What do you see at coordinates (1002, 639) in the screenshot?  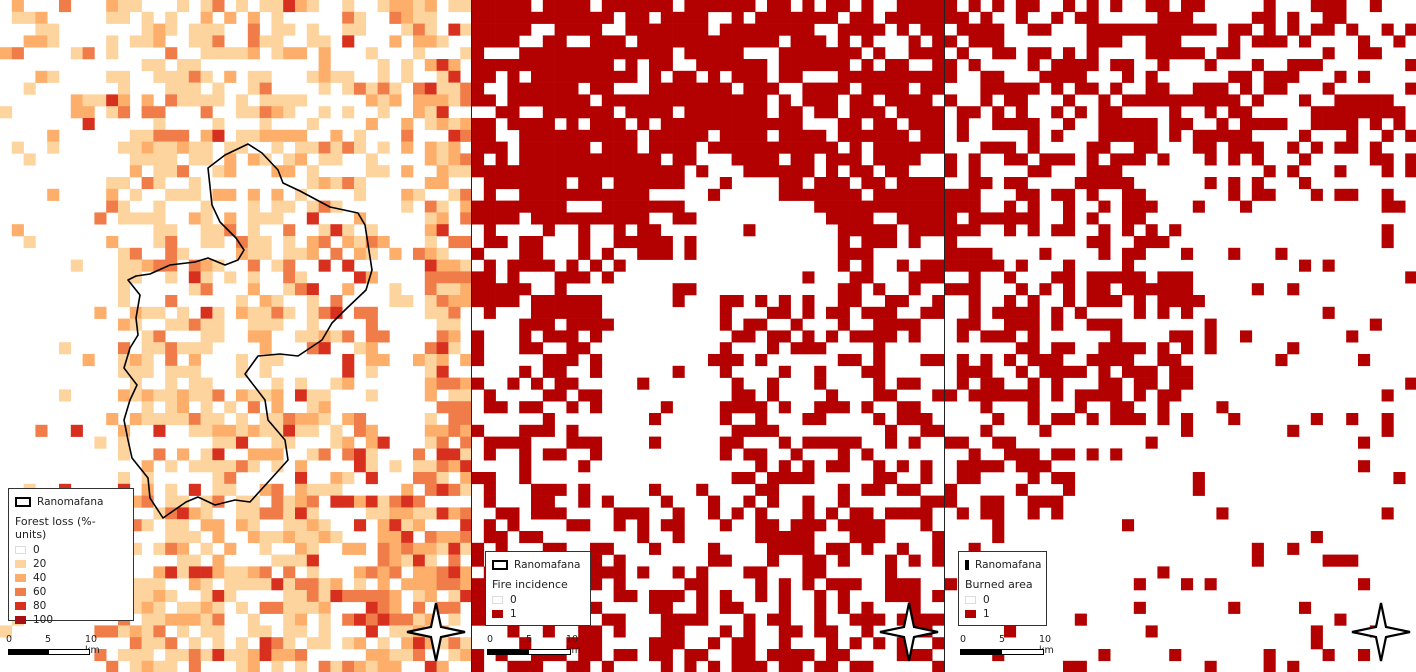 I see `scale-label-5: 5` at bounding box center [1002, 639].